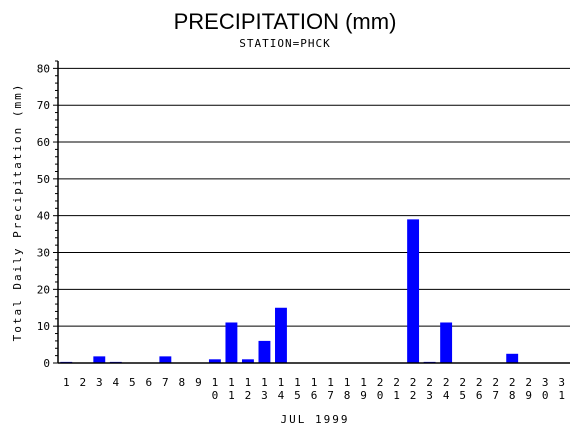 Image resolution: width=570 pixels, height=430 pixels. Describe the element at coordinates (99, 382) in the screenshot. I see `x-tick-label-3: 3` at that location.